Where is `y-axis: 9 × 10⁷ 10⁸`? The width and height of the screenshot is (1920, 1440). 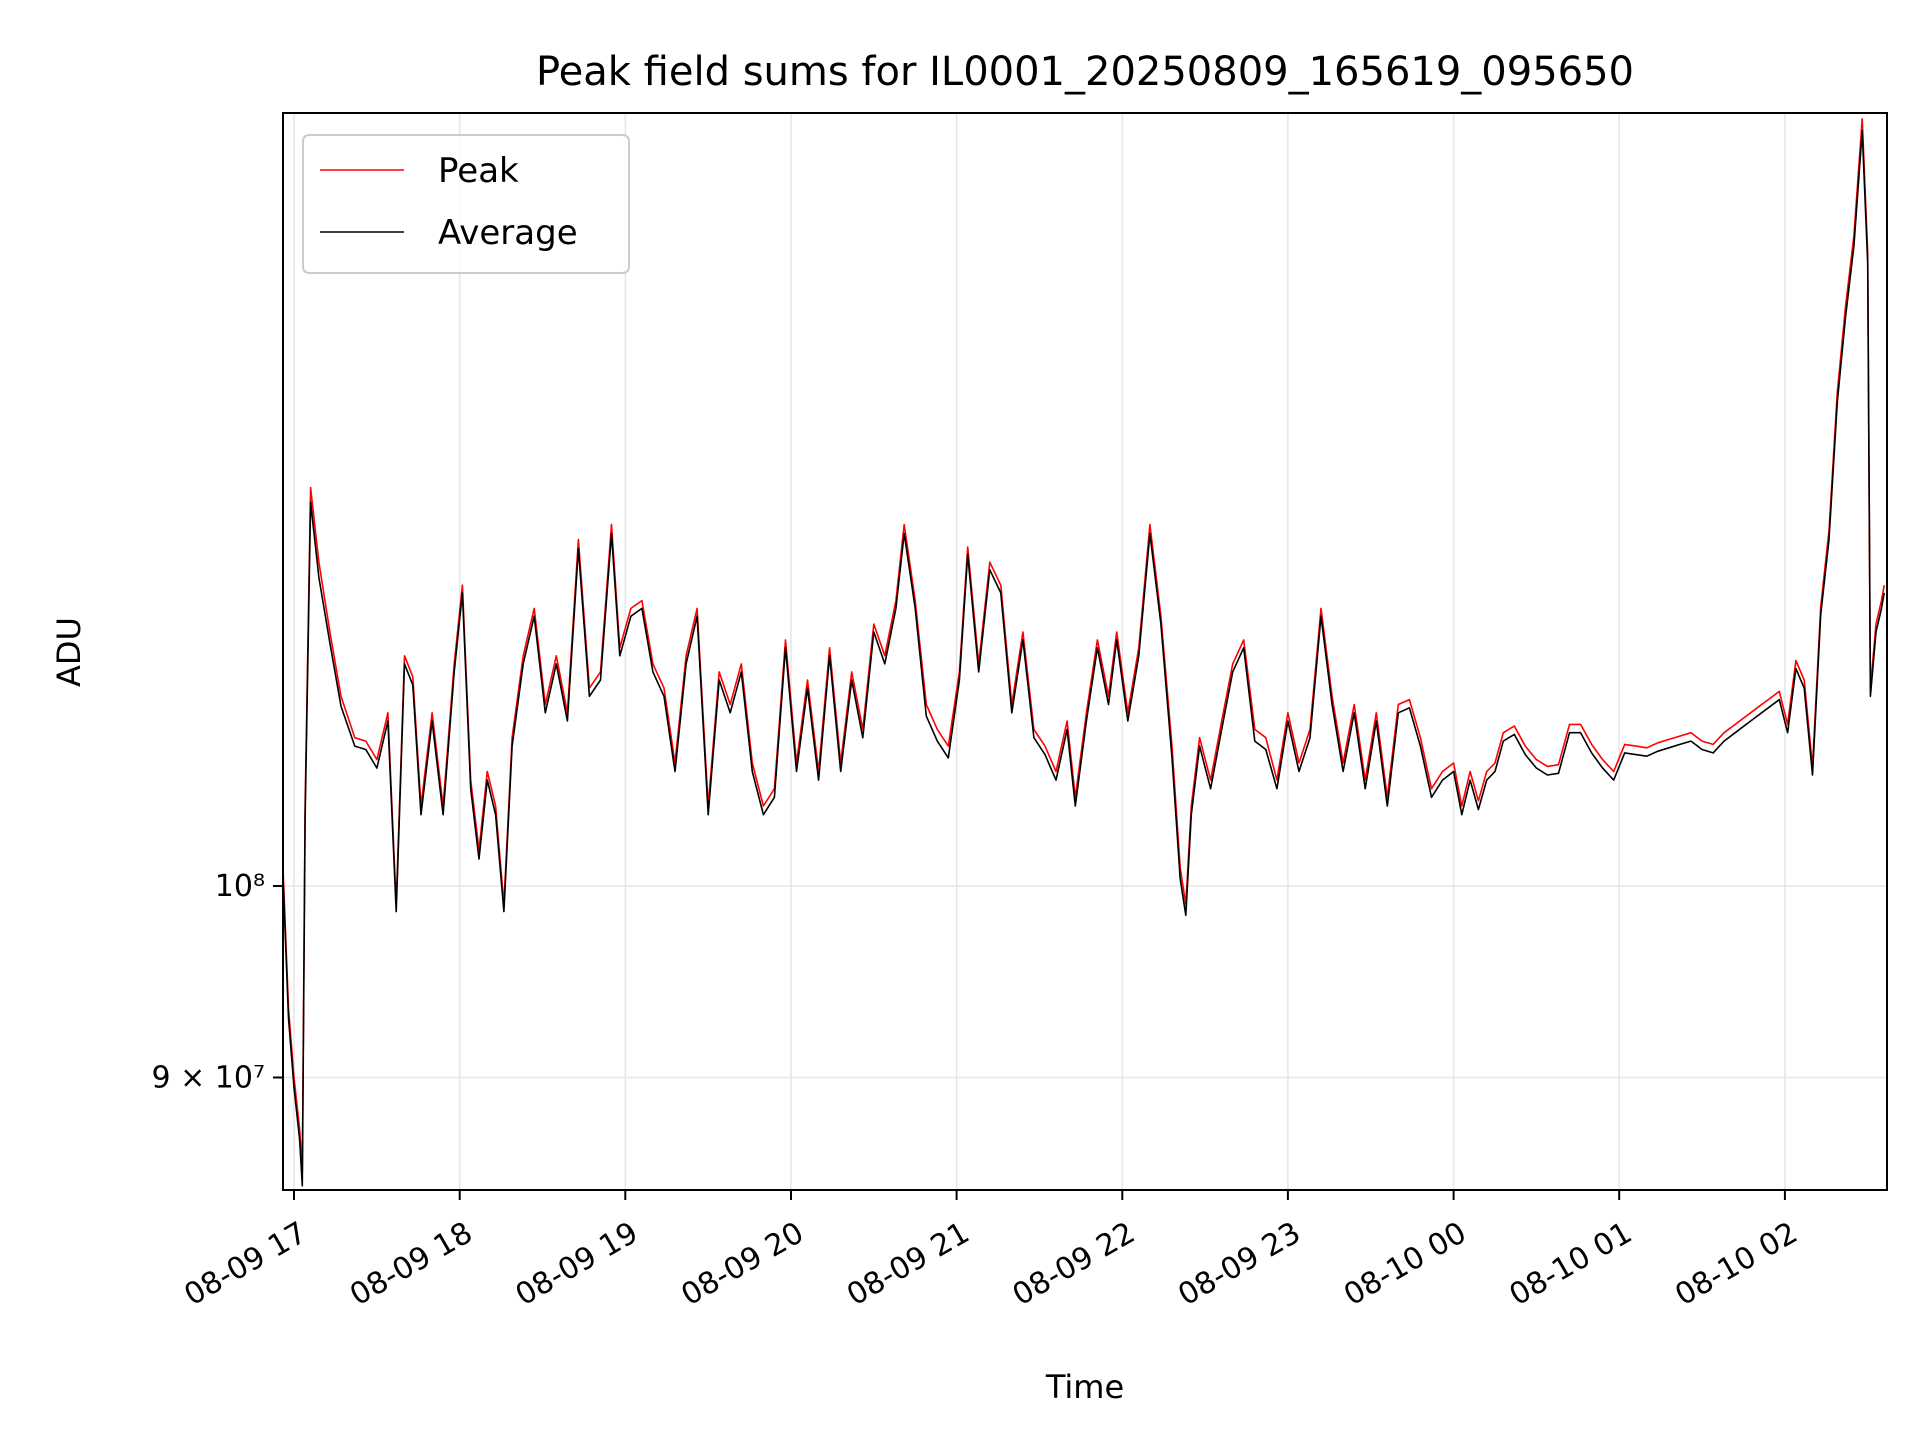 y-axis: 9 × 10⁷ 10⁸ is located at coordinates (217, 982).